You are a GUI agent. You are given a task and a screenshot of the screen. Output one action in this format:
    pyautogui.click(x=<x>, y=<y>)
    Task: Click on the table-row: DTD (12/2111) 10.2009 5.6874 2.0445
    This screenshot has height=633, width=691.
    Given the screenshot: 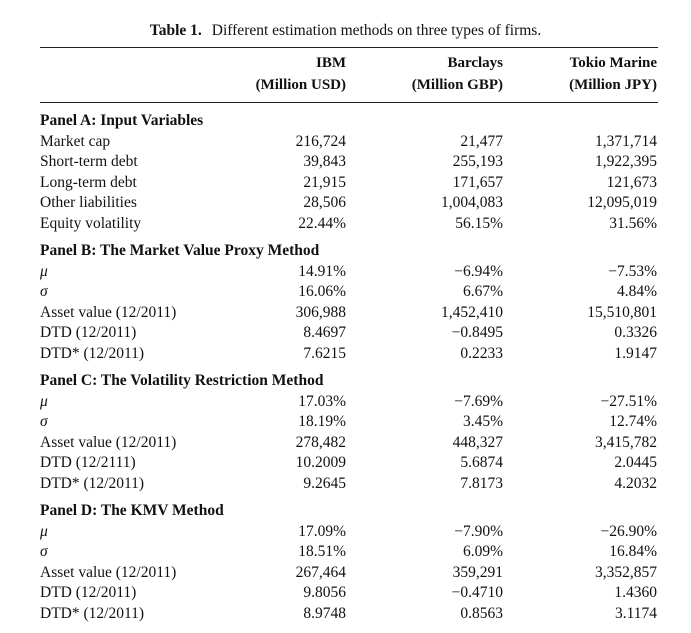 What is the action you would take?
    pyautogui.click(x=345, y=463)
    